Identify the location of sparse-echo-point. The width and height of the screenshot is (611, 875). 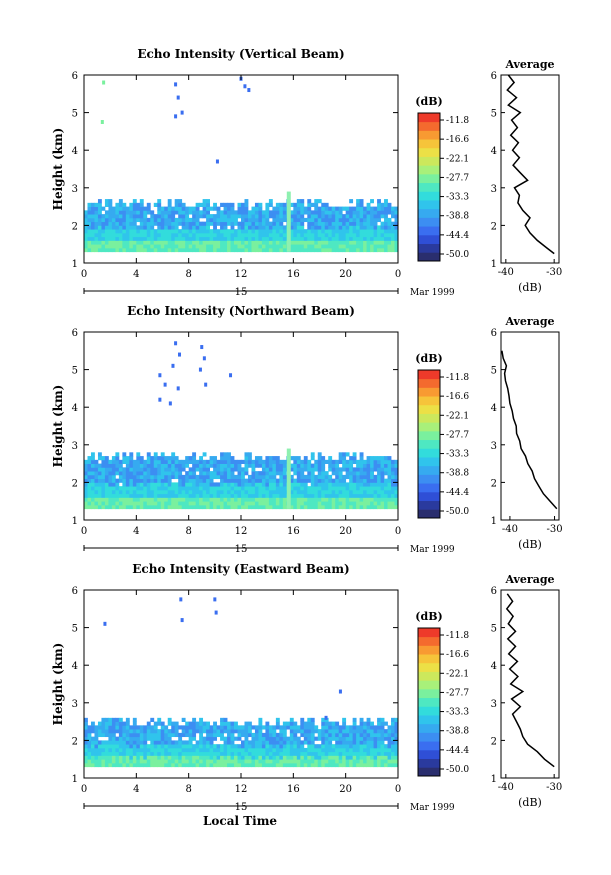
(178, 97).